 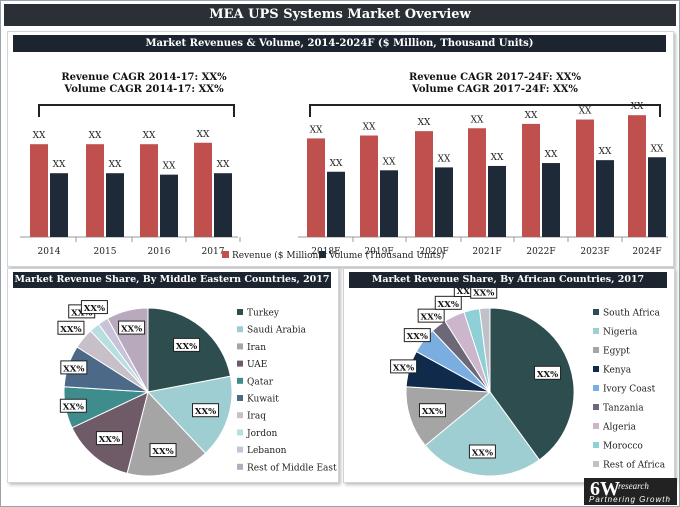 I want to click on pie-legend-label: South Africa, so click(x=632, y=314).